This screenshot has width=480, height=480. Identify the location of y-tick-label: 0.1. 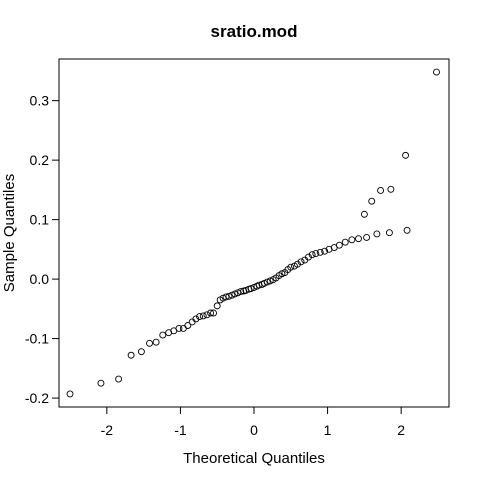
(40, 220).